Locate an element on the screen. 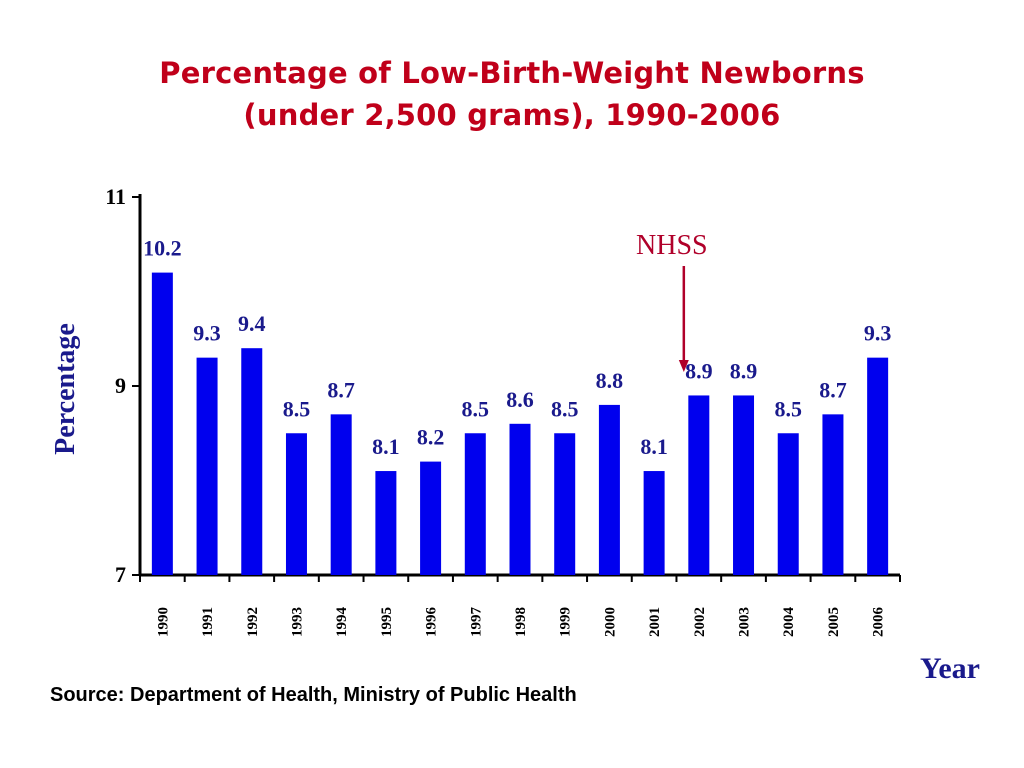  value-label-2003: 8.9 is located at coordinates (744, 370).